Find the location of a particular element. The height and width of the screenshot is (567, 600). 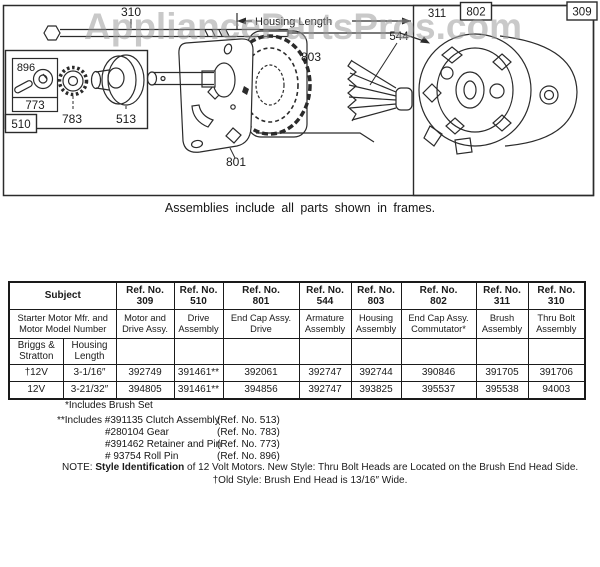

desc-310: Thru Bolt Assembly is located at coordinates (556, 324).